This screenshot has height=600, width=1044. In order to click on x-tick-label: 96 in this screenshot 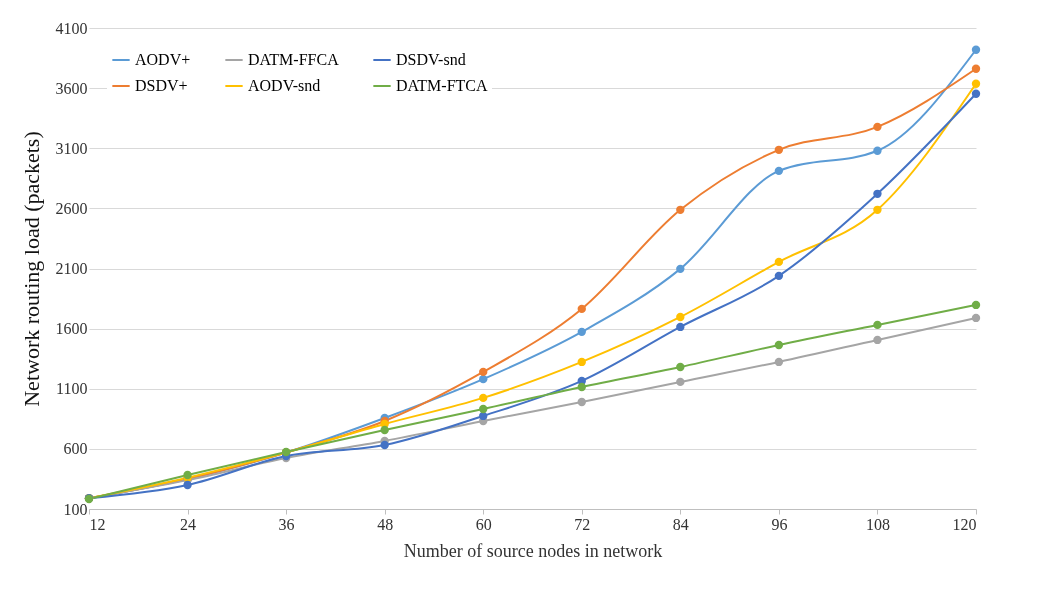, I will do `click(779, 524)`.